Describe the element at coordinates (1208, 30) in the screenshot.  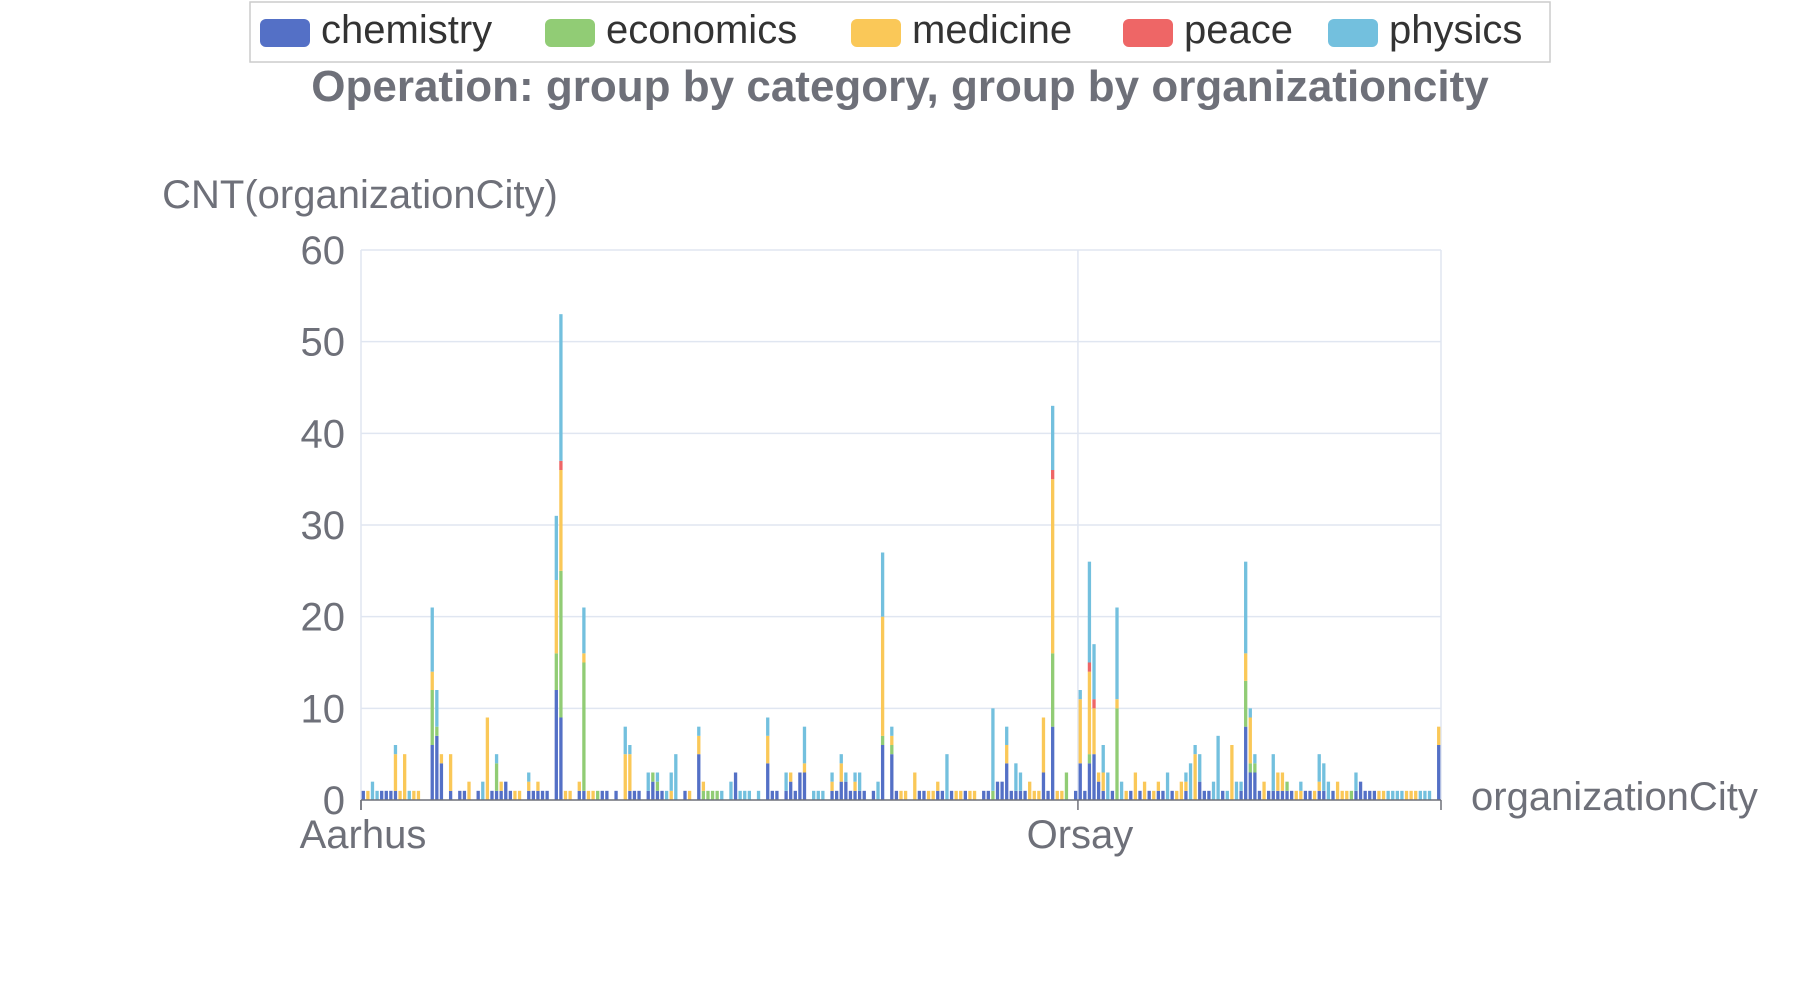
I see `legend-item-peace: peace` at that location.